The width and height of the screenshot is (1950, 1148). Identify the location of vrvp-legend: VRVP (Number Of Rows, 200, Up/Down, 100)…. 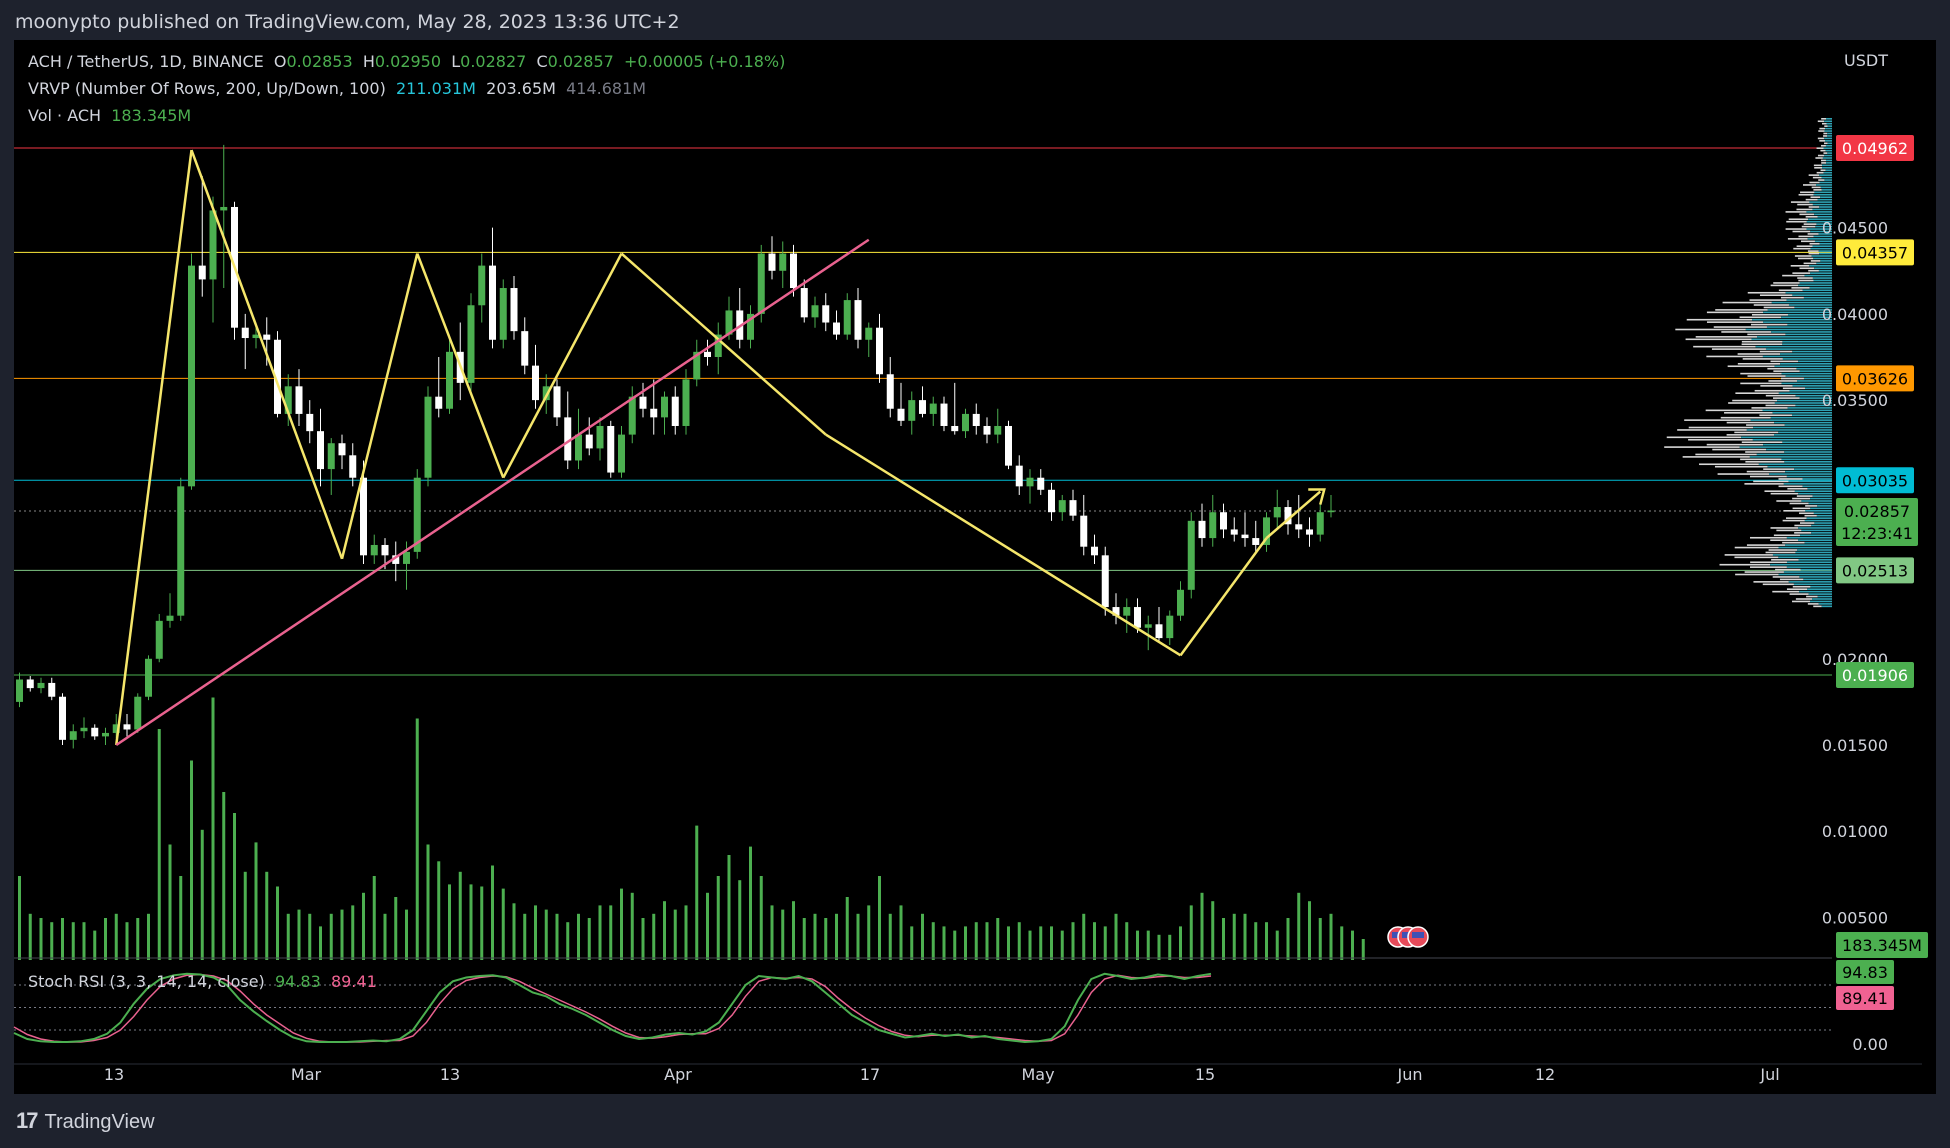
(337, 88).